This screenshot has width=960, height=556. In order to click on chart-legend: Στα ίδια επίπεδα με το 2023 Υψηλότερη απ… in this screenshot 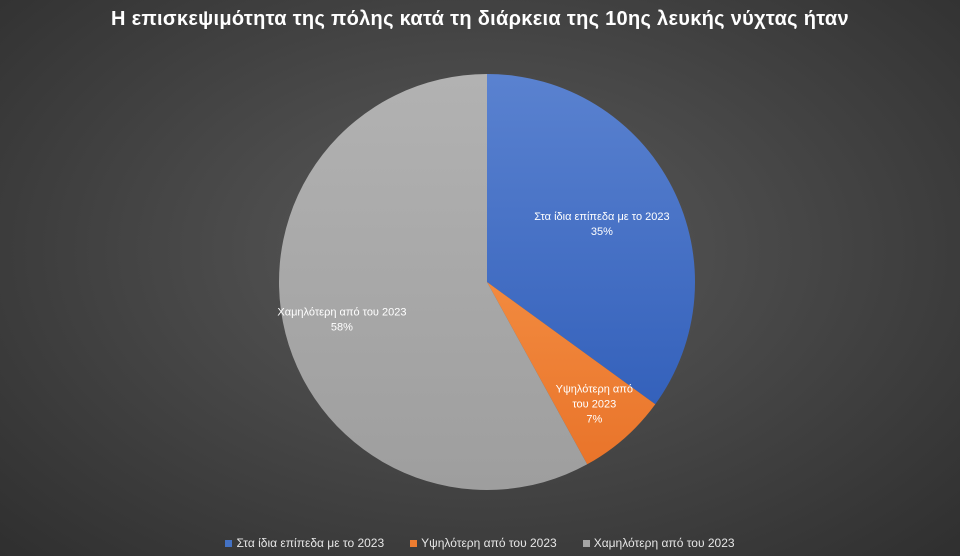, I will do `click(480, 543)`.